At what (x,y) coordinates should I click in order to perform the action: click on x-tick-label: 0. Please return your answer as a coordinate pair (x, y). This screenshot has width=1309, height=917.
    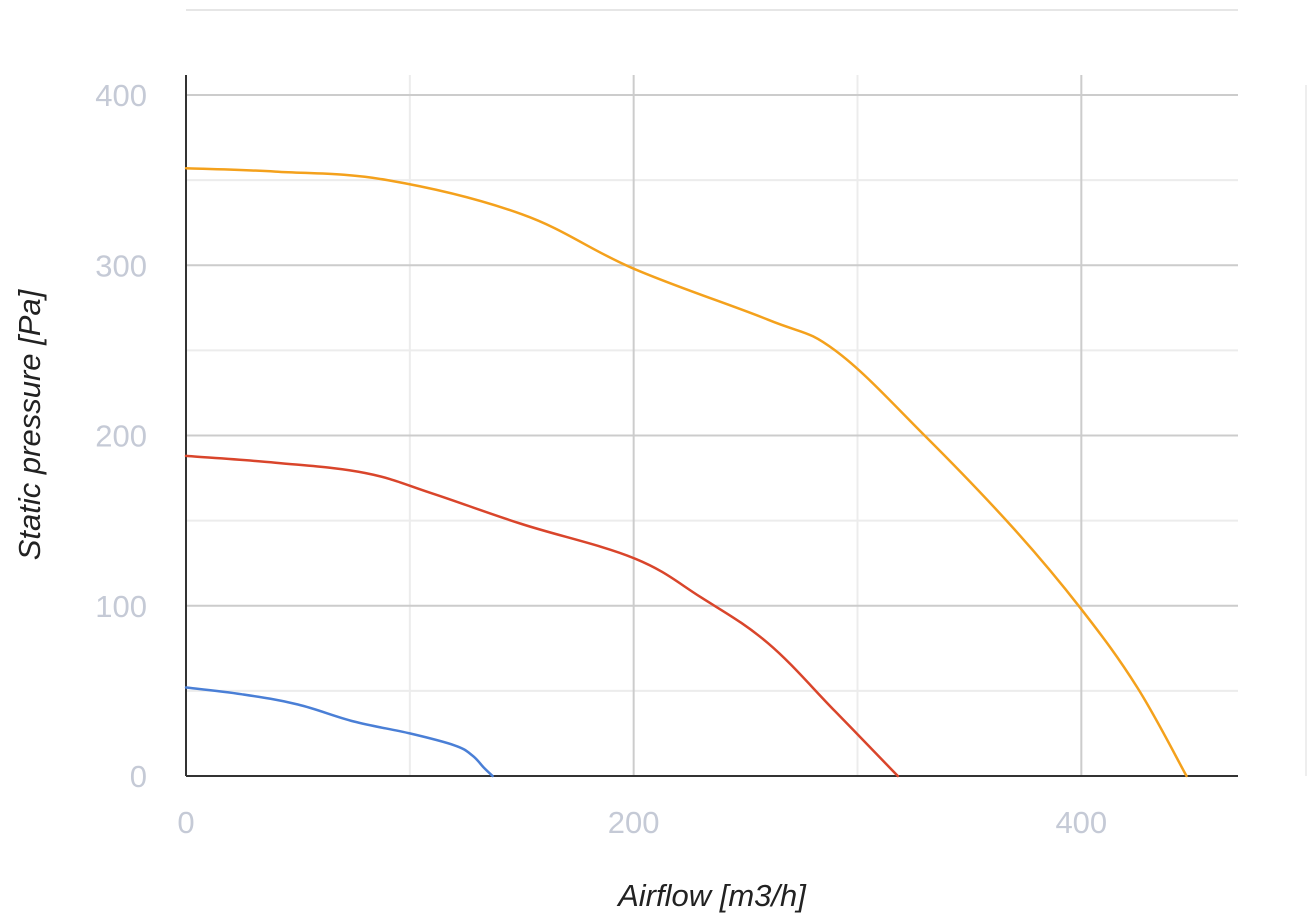
    Looking at the image, I should click on (185, 822).